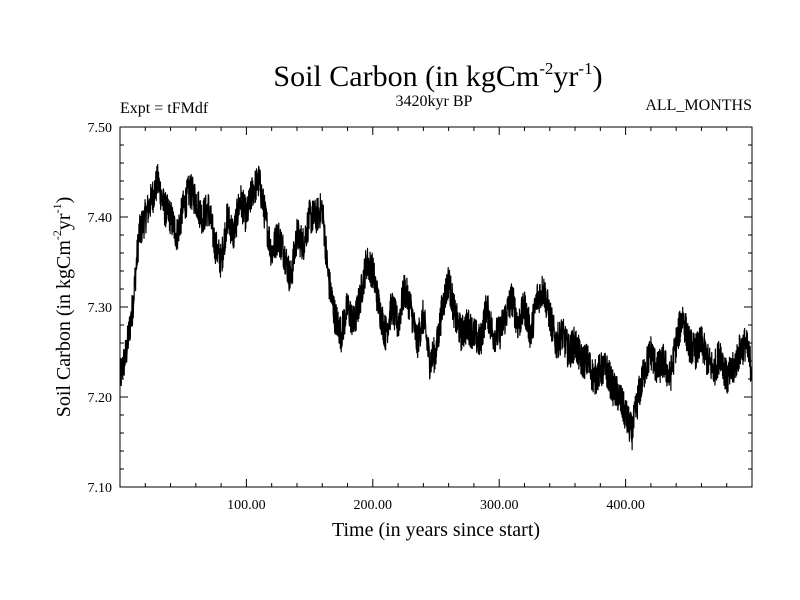 The image size is (800, 600). Describe the element at coordinates (434, 101) in the screenshot. I see `subtitle-period: 3420kyr BP` at that location.